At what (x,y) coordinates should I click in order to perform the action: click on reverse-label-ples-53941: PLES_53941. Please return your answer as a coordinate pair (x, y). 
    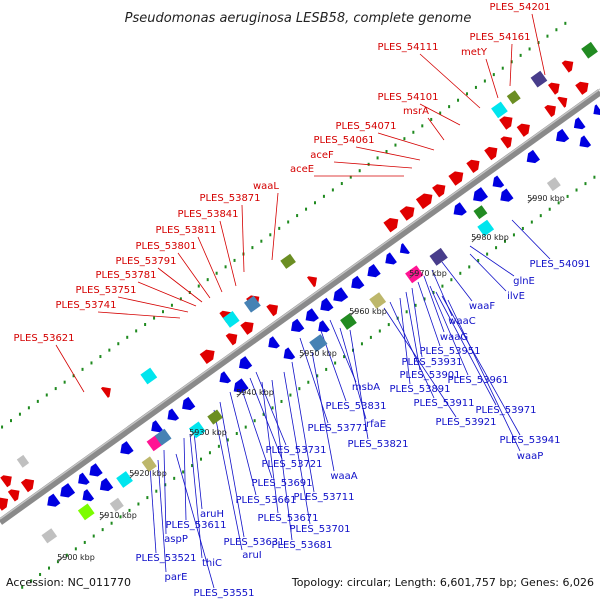
    Looking at the image, I should click on (529, 440).